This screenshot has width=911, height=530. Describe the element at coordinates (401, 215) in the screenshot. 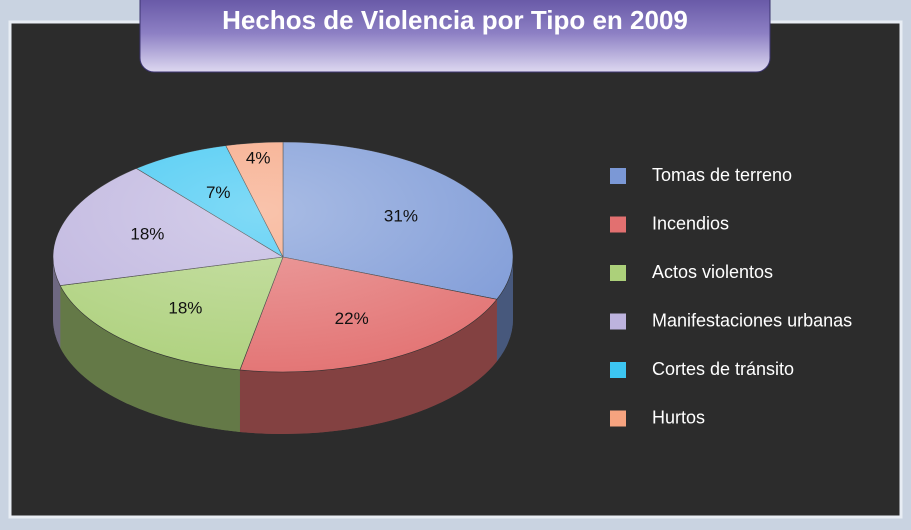

I see `data-label: 31%` at that location.